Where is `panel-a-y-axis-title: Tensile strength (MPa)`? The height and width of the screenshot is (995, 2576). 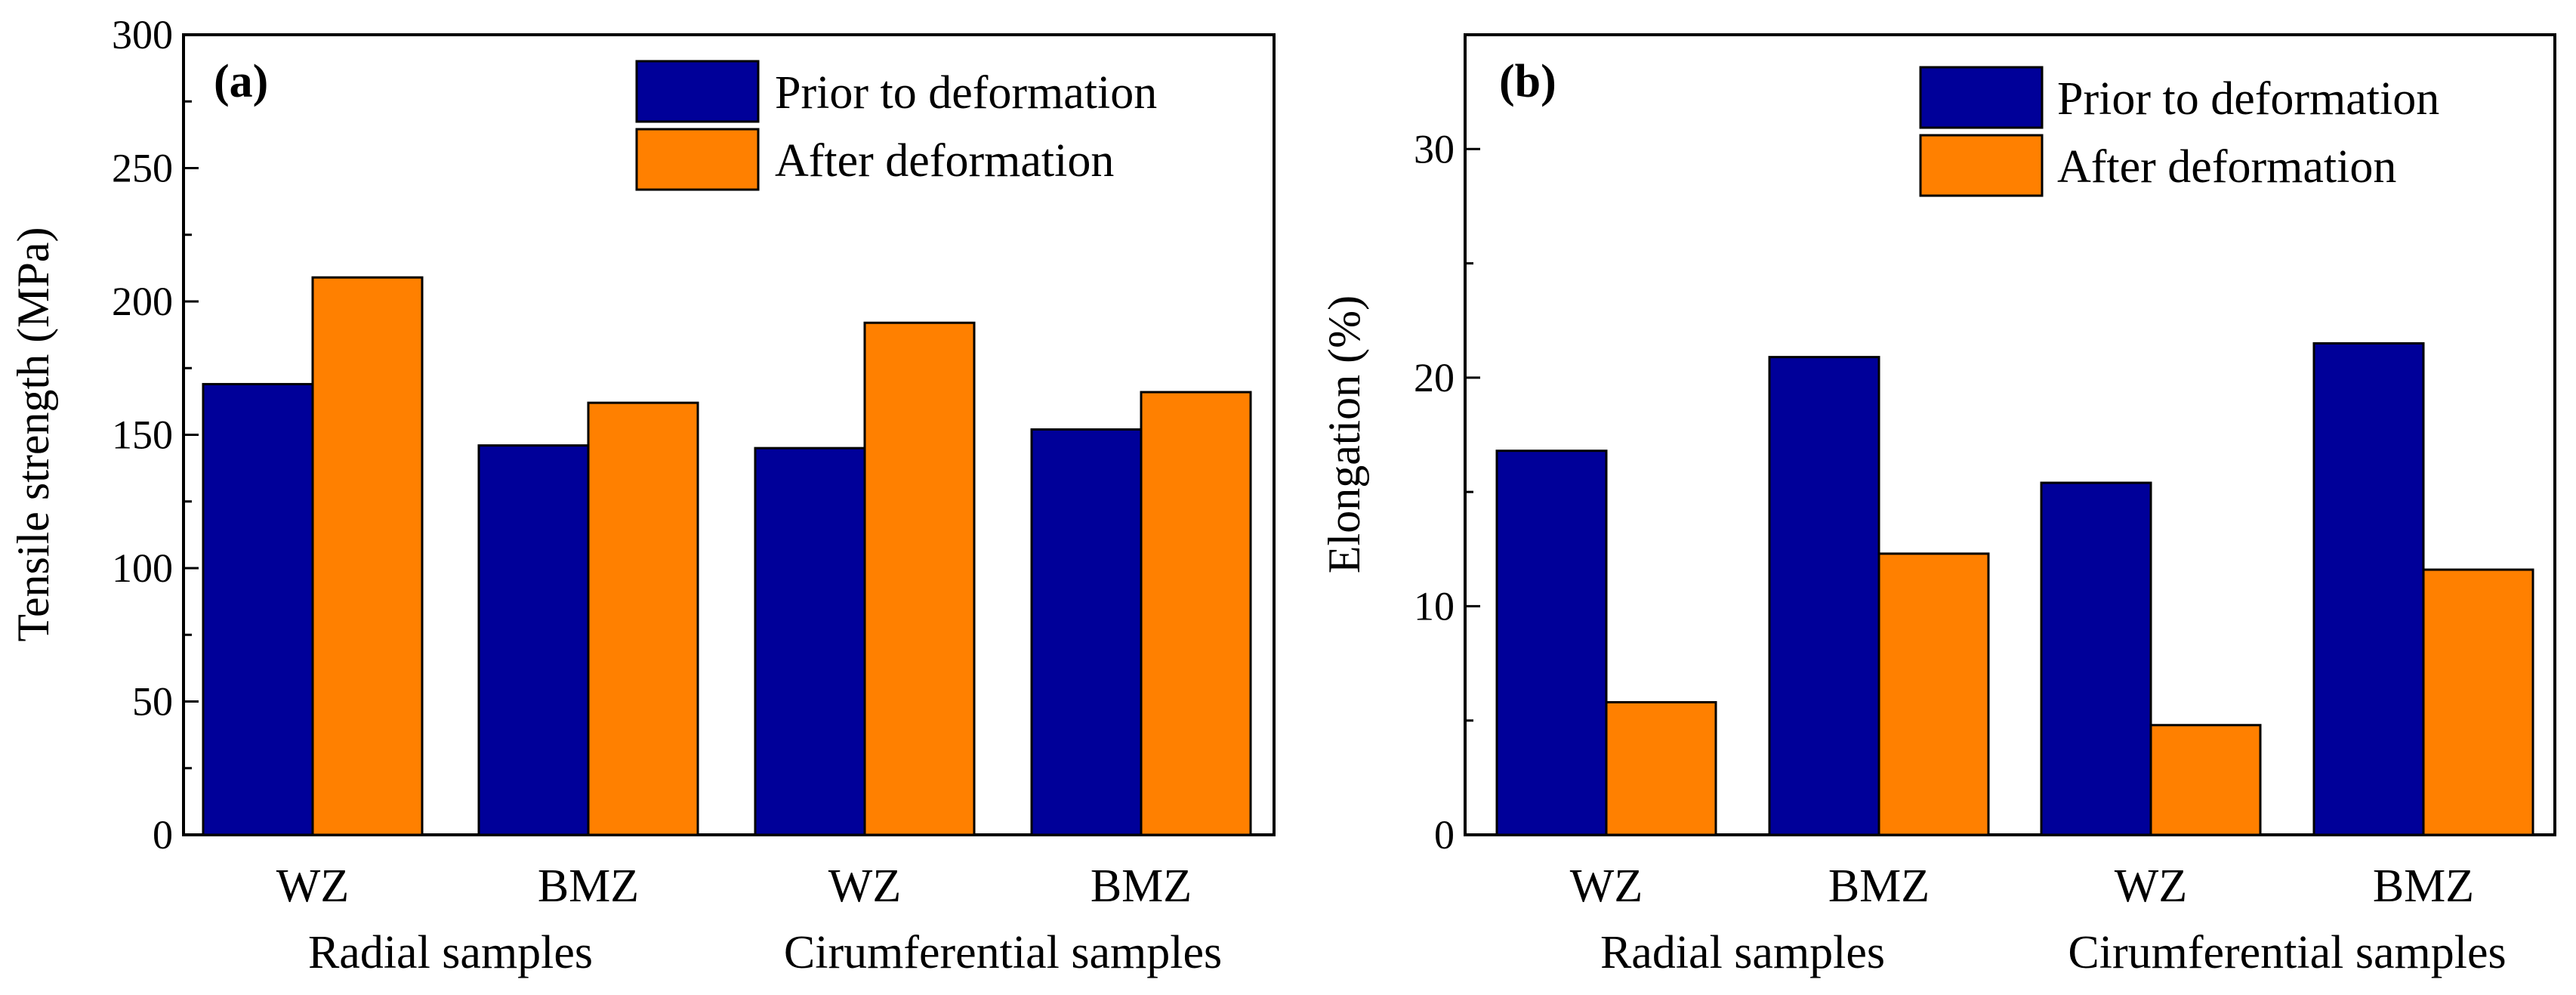 panel-a-y-axis-title: Tensile strength (MPa) is located at coordinates (33, 434).